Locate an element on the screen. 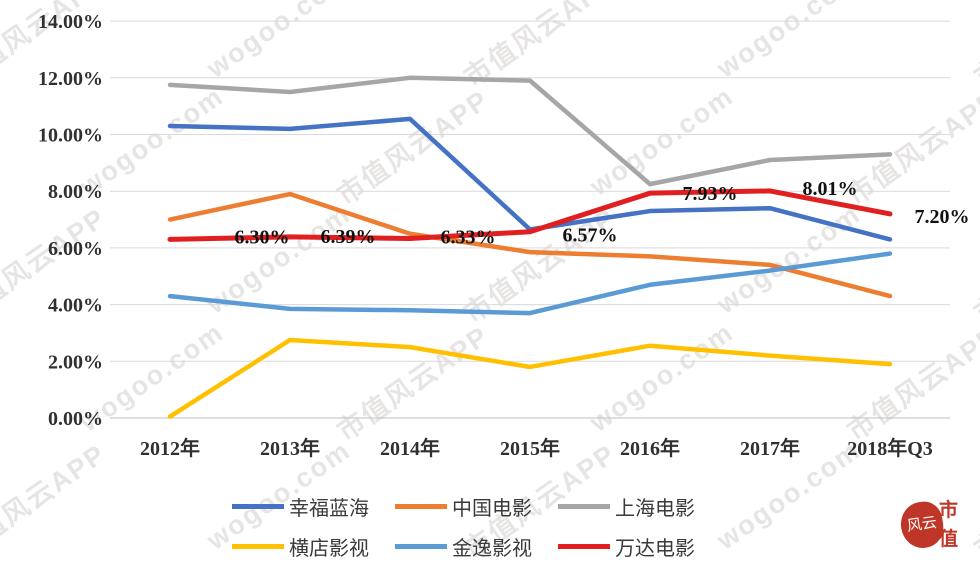 The image size is (980, 572). data-label: 6.30% is located at coordinates (262, 237).